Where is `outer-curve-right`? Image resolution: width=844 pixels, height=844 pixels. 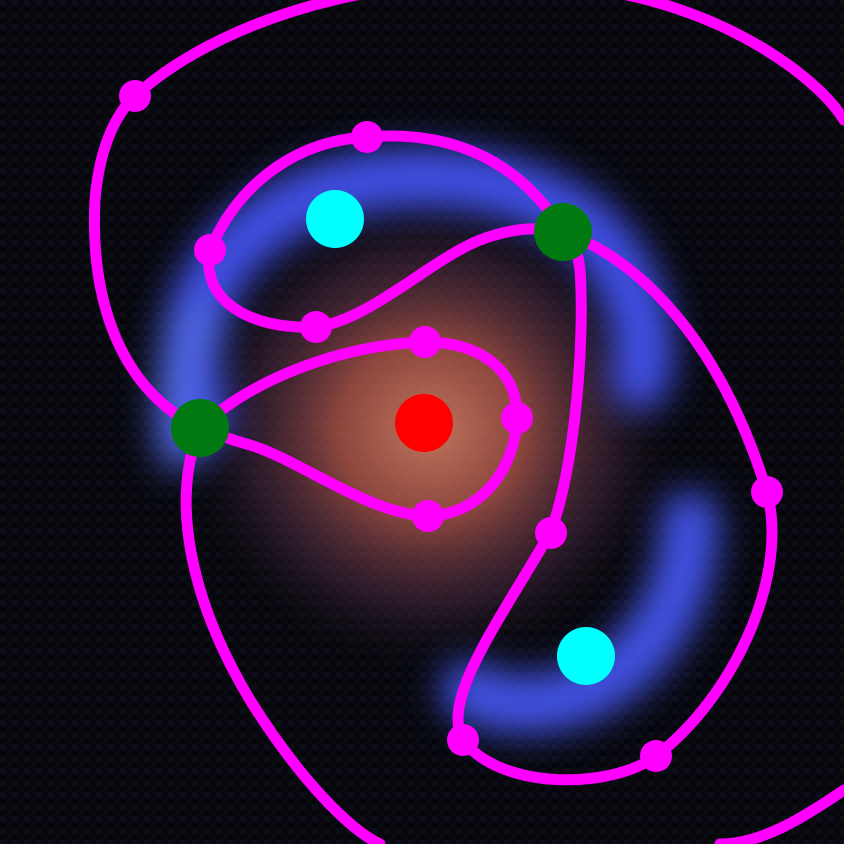
outer-curve-right is located at coordinates (779, 814).